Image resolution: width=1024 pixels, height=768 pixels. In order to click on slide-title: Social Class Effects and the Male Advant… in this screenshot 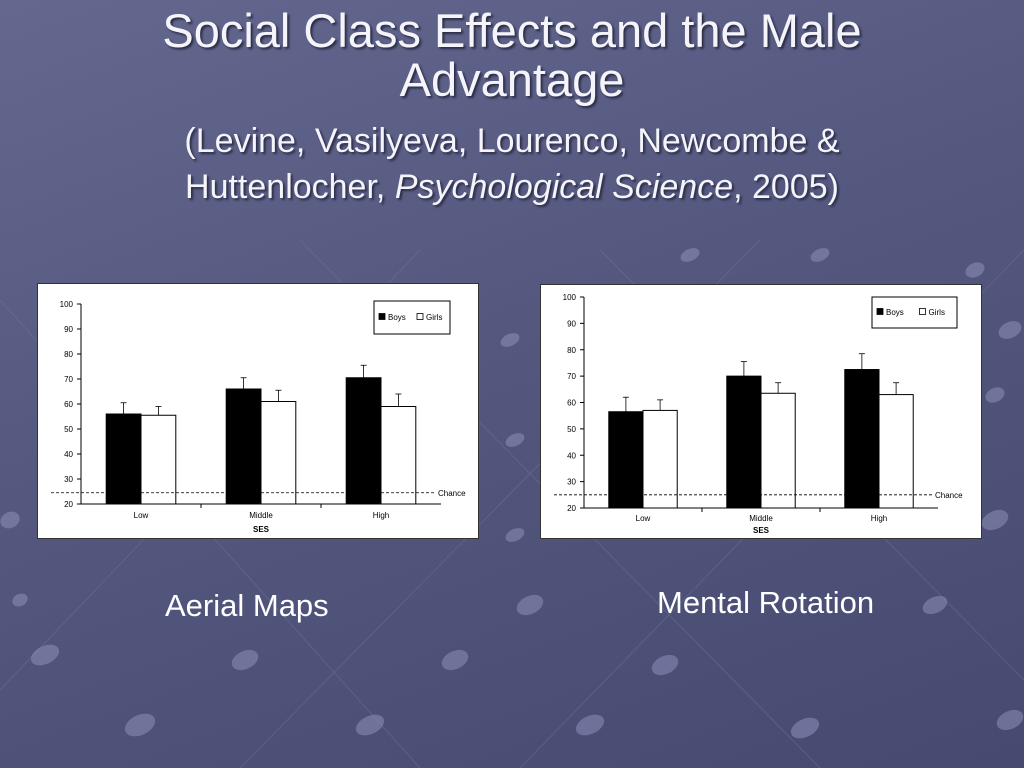, I will do `click(512, 55)`.